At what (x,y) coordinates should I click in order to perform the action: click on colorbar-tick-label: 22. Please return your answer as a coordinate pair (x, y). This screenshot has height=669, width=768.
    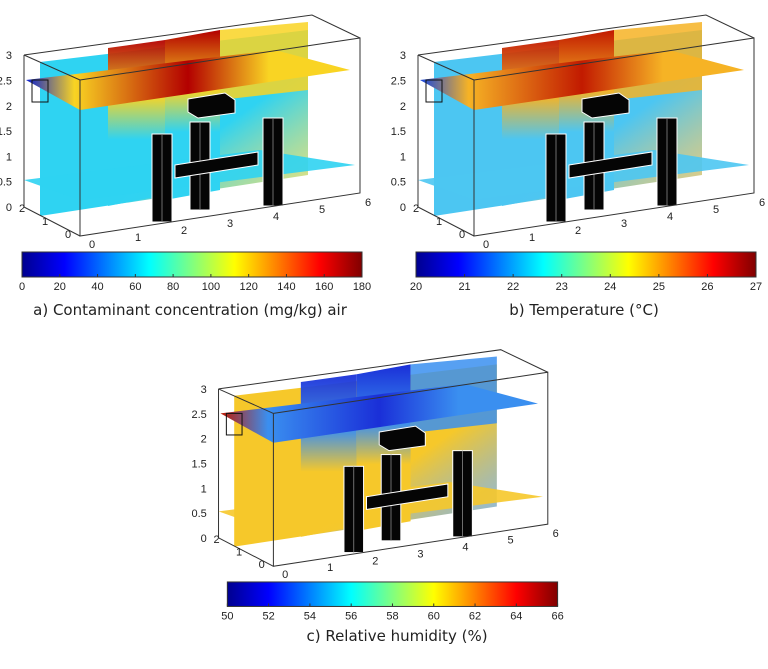
    Looking at the image, I should click on (513, 287).